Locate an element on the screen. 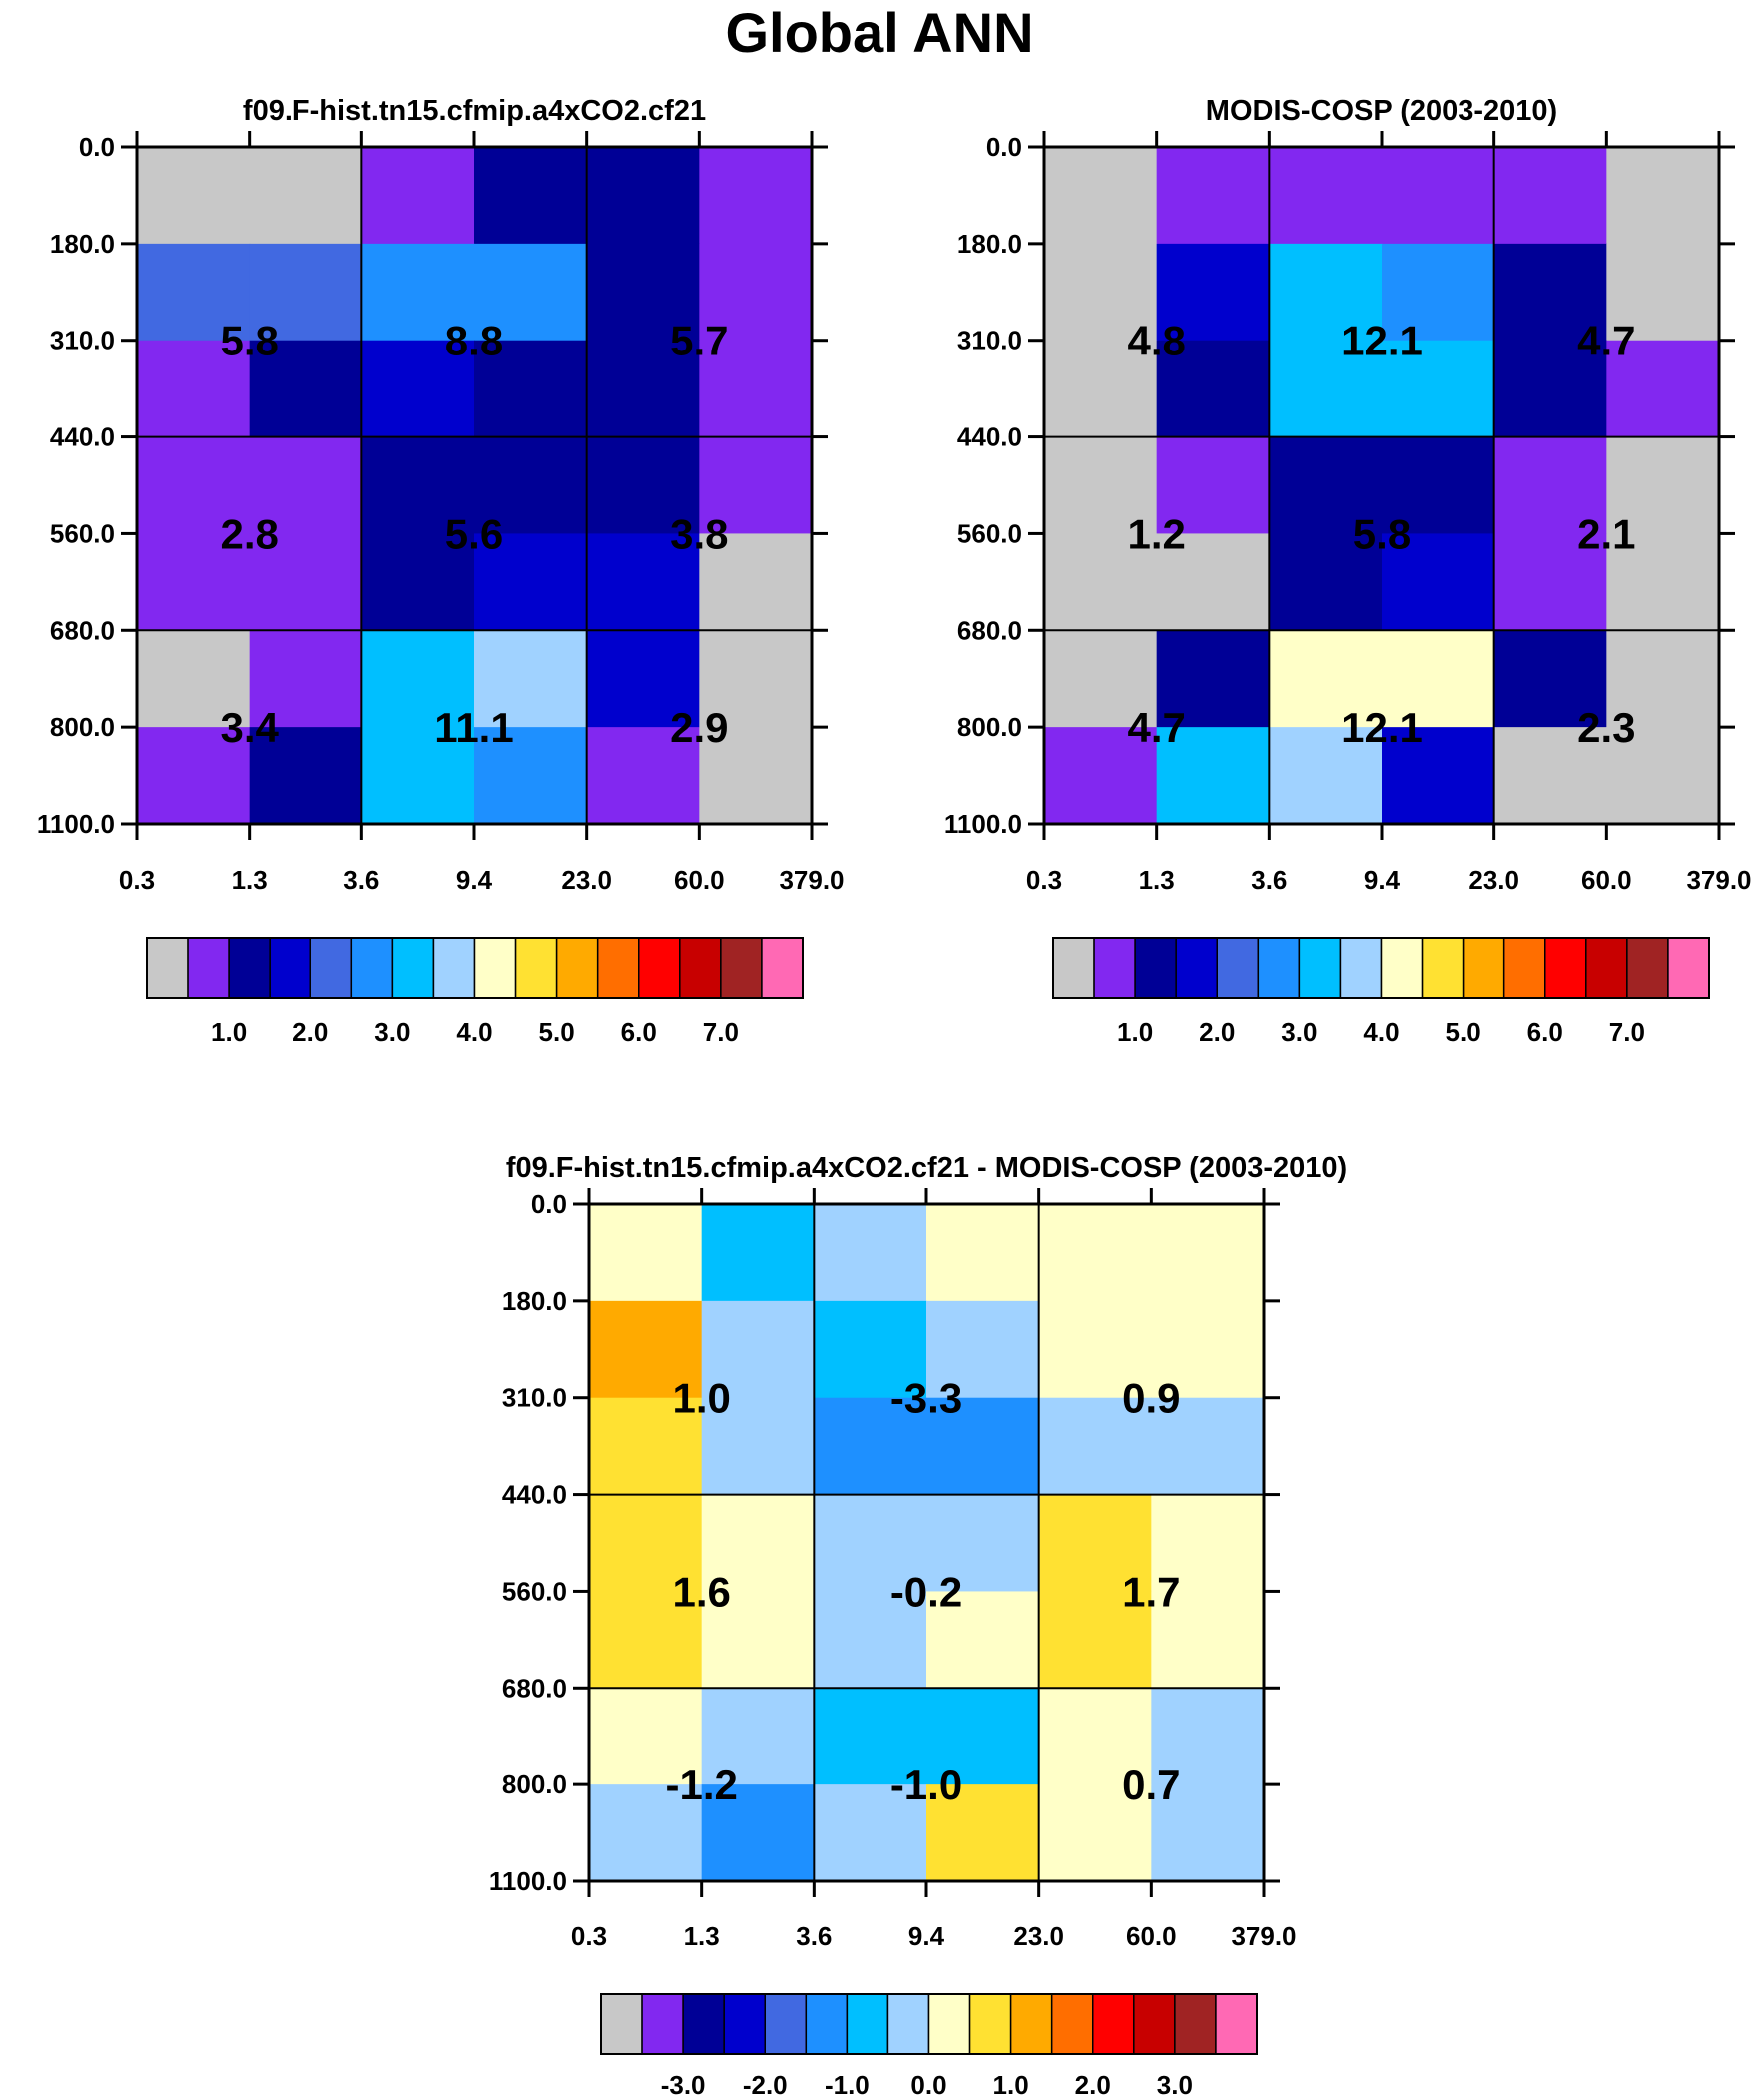  panel-title: MODIS-COSP (2003-2010) is located at coordinates (1381, 111).